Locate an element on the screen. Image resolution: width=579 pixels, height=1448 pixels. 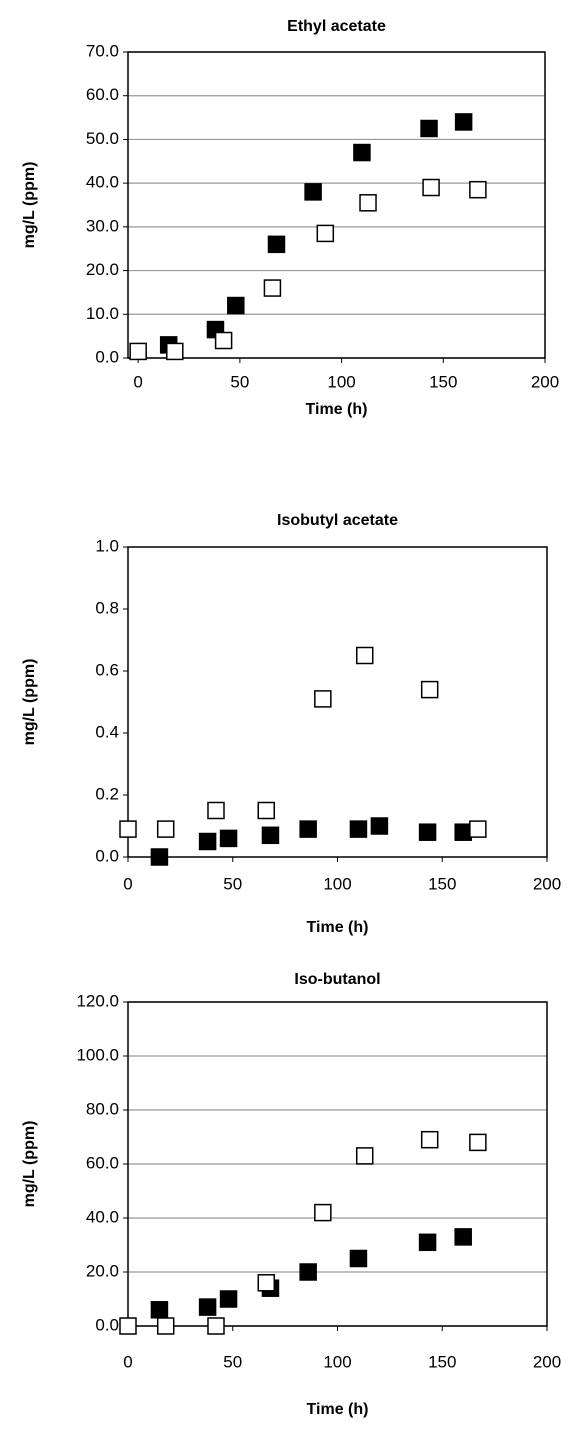
y-tick-label: 80.0 is located at coordinates (102, 1108).